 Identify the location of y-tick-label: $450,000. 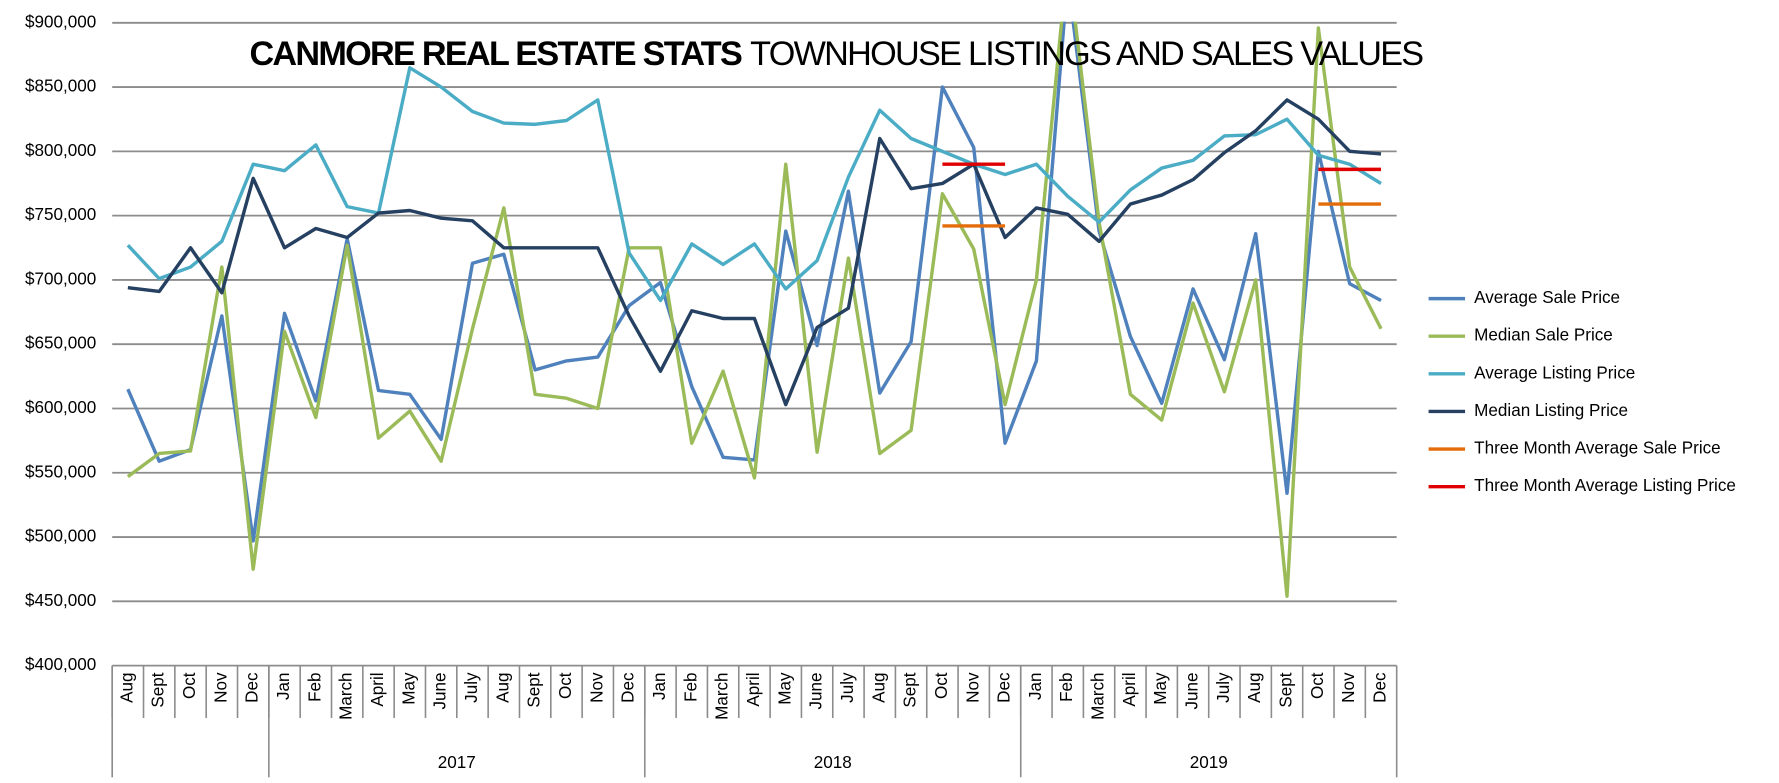
(60, 600).